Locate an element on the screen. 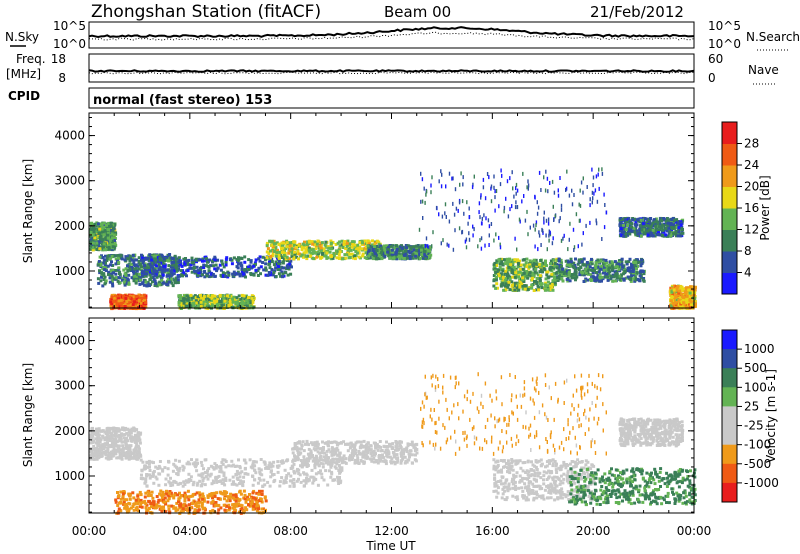  colorbar-tick-label: 20 is located at coordinates (751, 187).